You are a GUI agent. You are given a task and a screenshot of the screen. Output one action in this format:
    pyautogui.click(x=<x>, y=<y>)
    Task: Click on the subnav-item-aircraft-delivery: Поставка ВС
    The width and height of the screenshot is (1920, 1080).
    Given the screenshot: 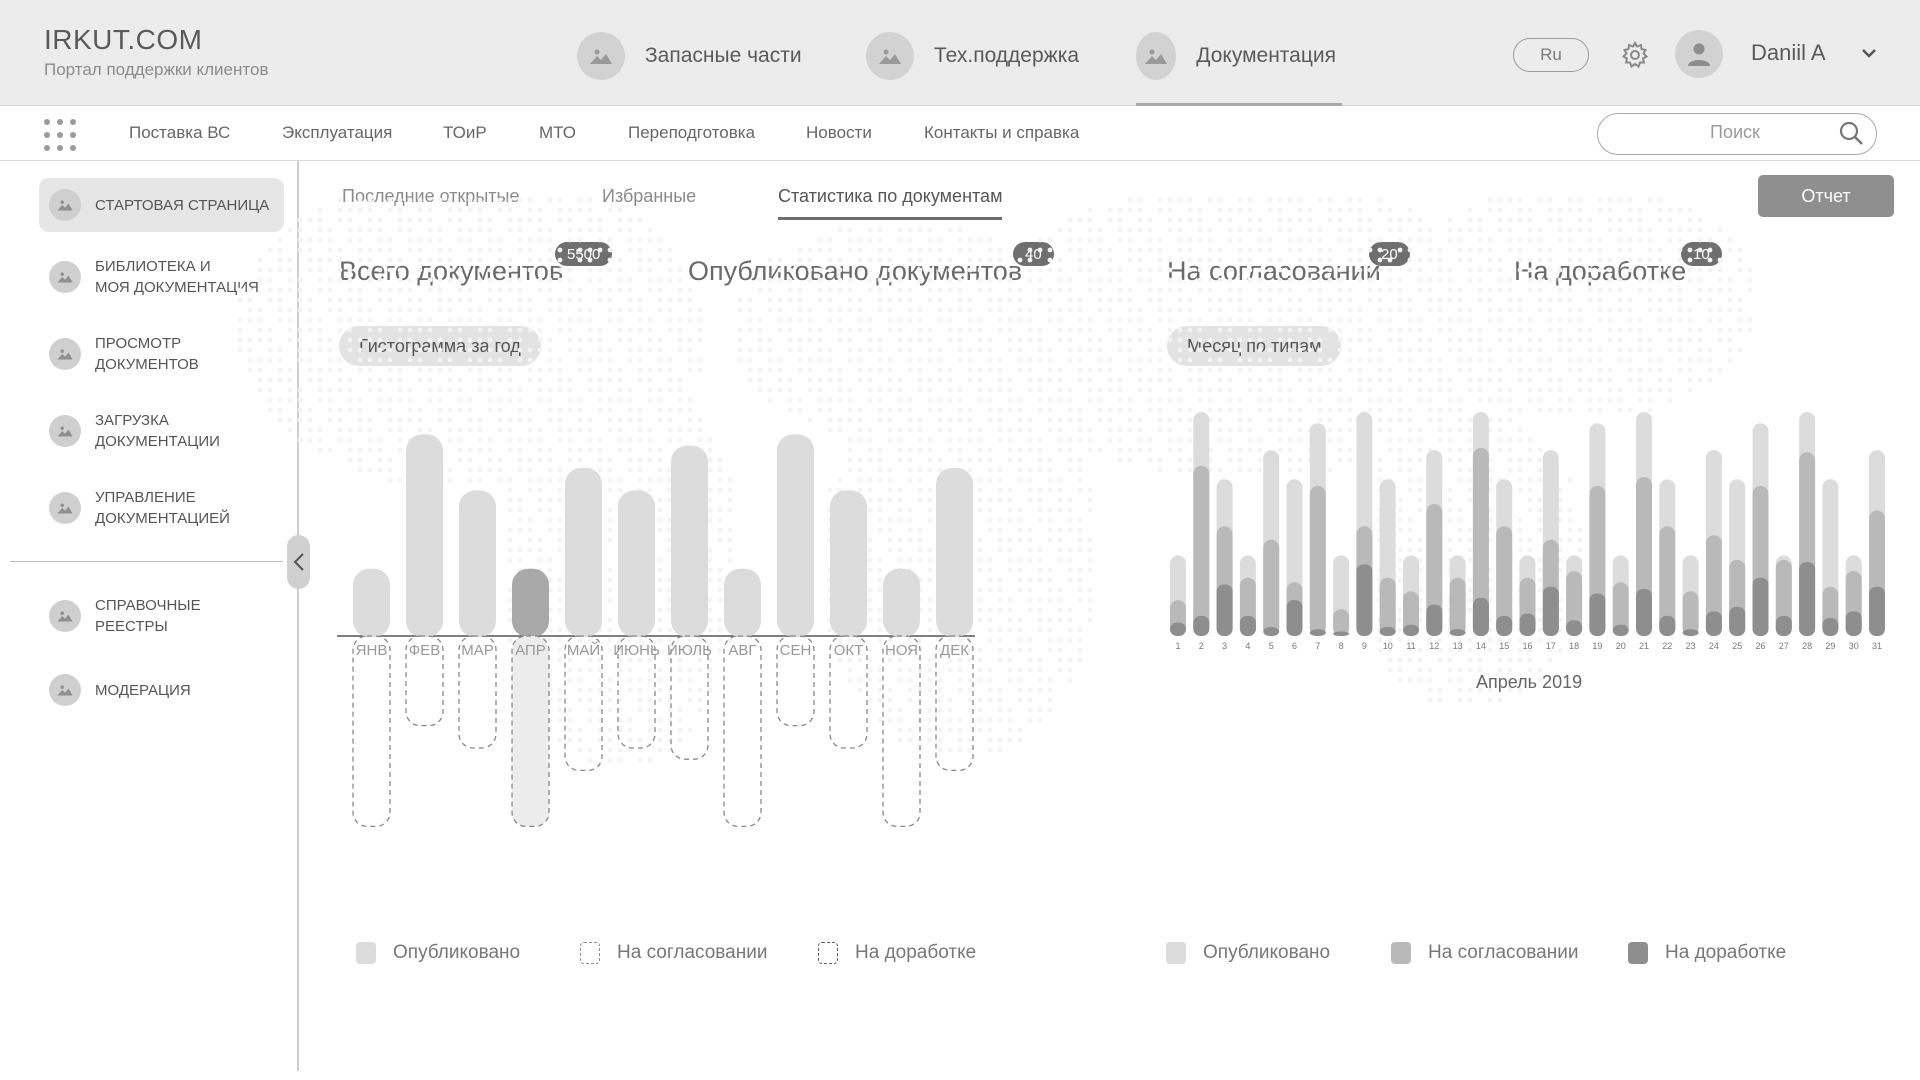 What is the action you would take?
    pyautogui.click(x=180, y=132)
    